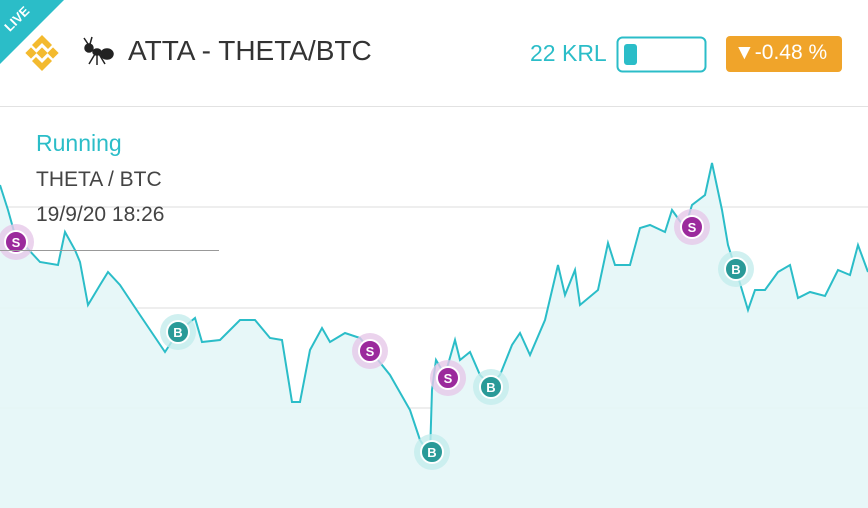 This screenshot has width=868, height=508. Describe the element at coordinates (661, 54) in the screenshot. I see `progress-box` at that location.